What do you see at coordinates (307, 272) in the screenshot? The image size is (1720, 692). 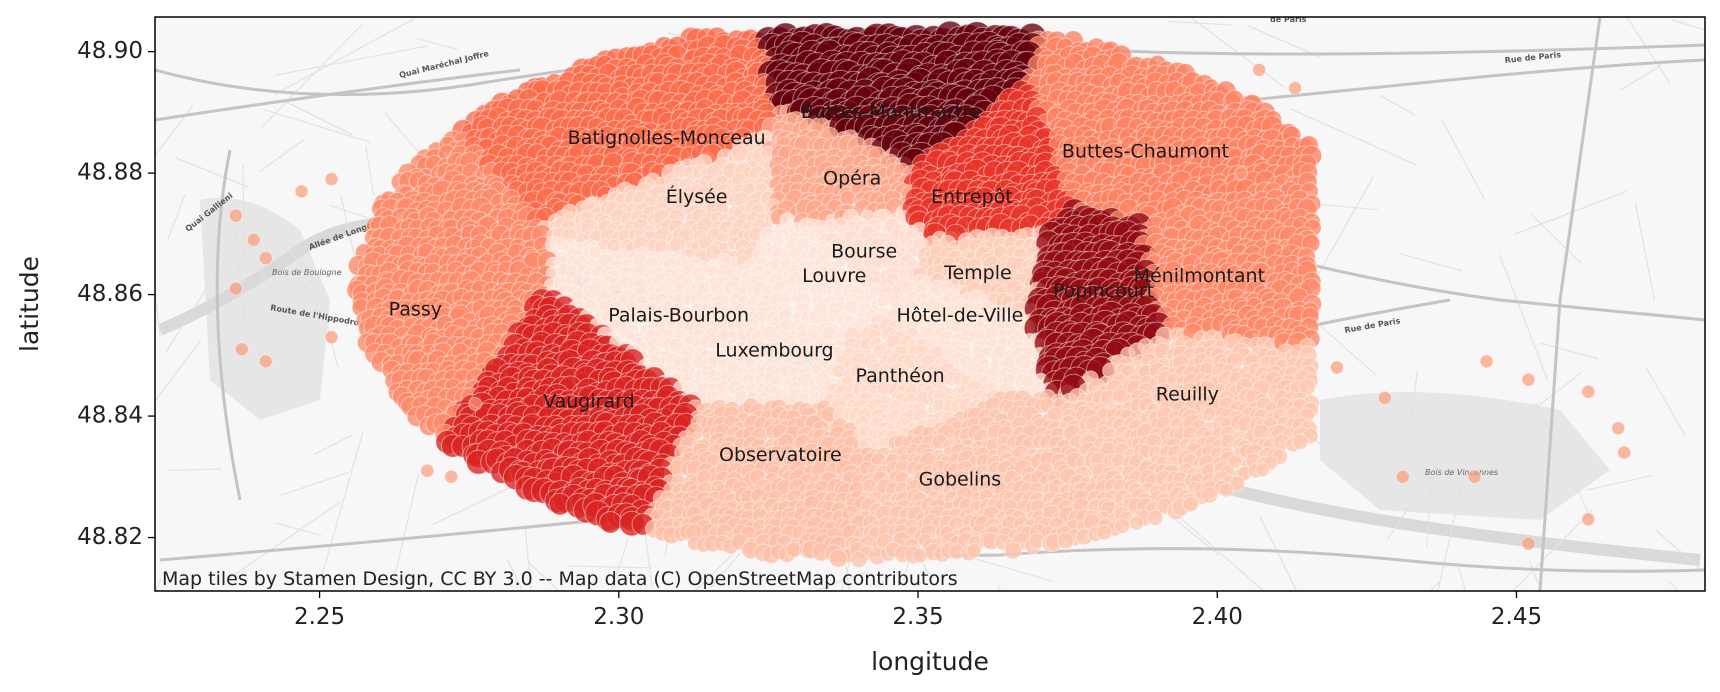 I see `park-label: Bois de Boulogne` at bounding box center [307, 272].